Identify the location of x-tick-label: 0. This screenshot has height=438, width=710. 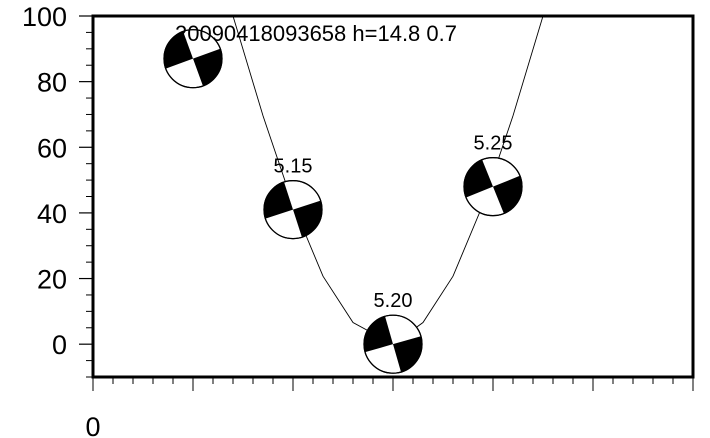
(92, 425).